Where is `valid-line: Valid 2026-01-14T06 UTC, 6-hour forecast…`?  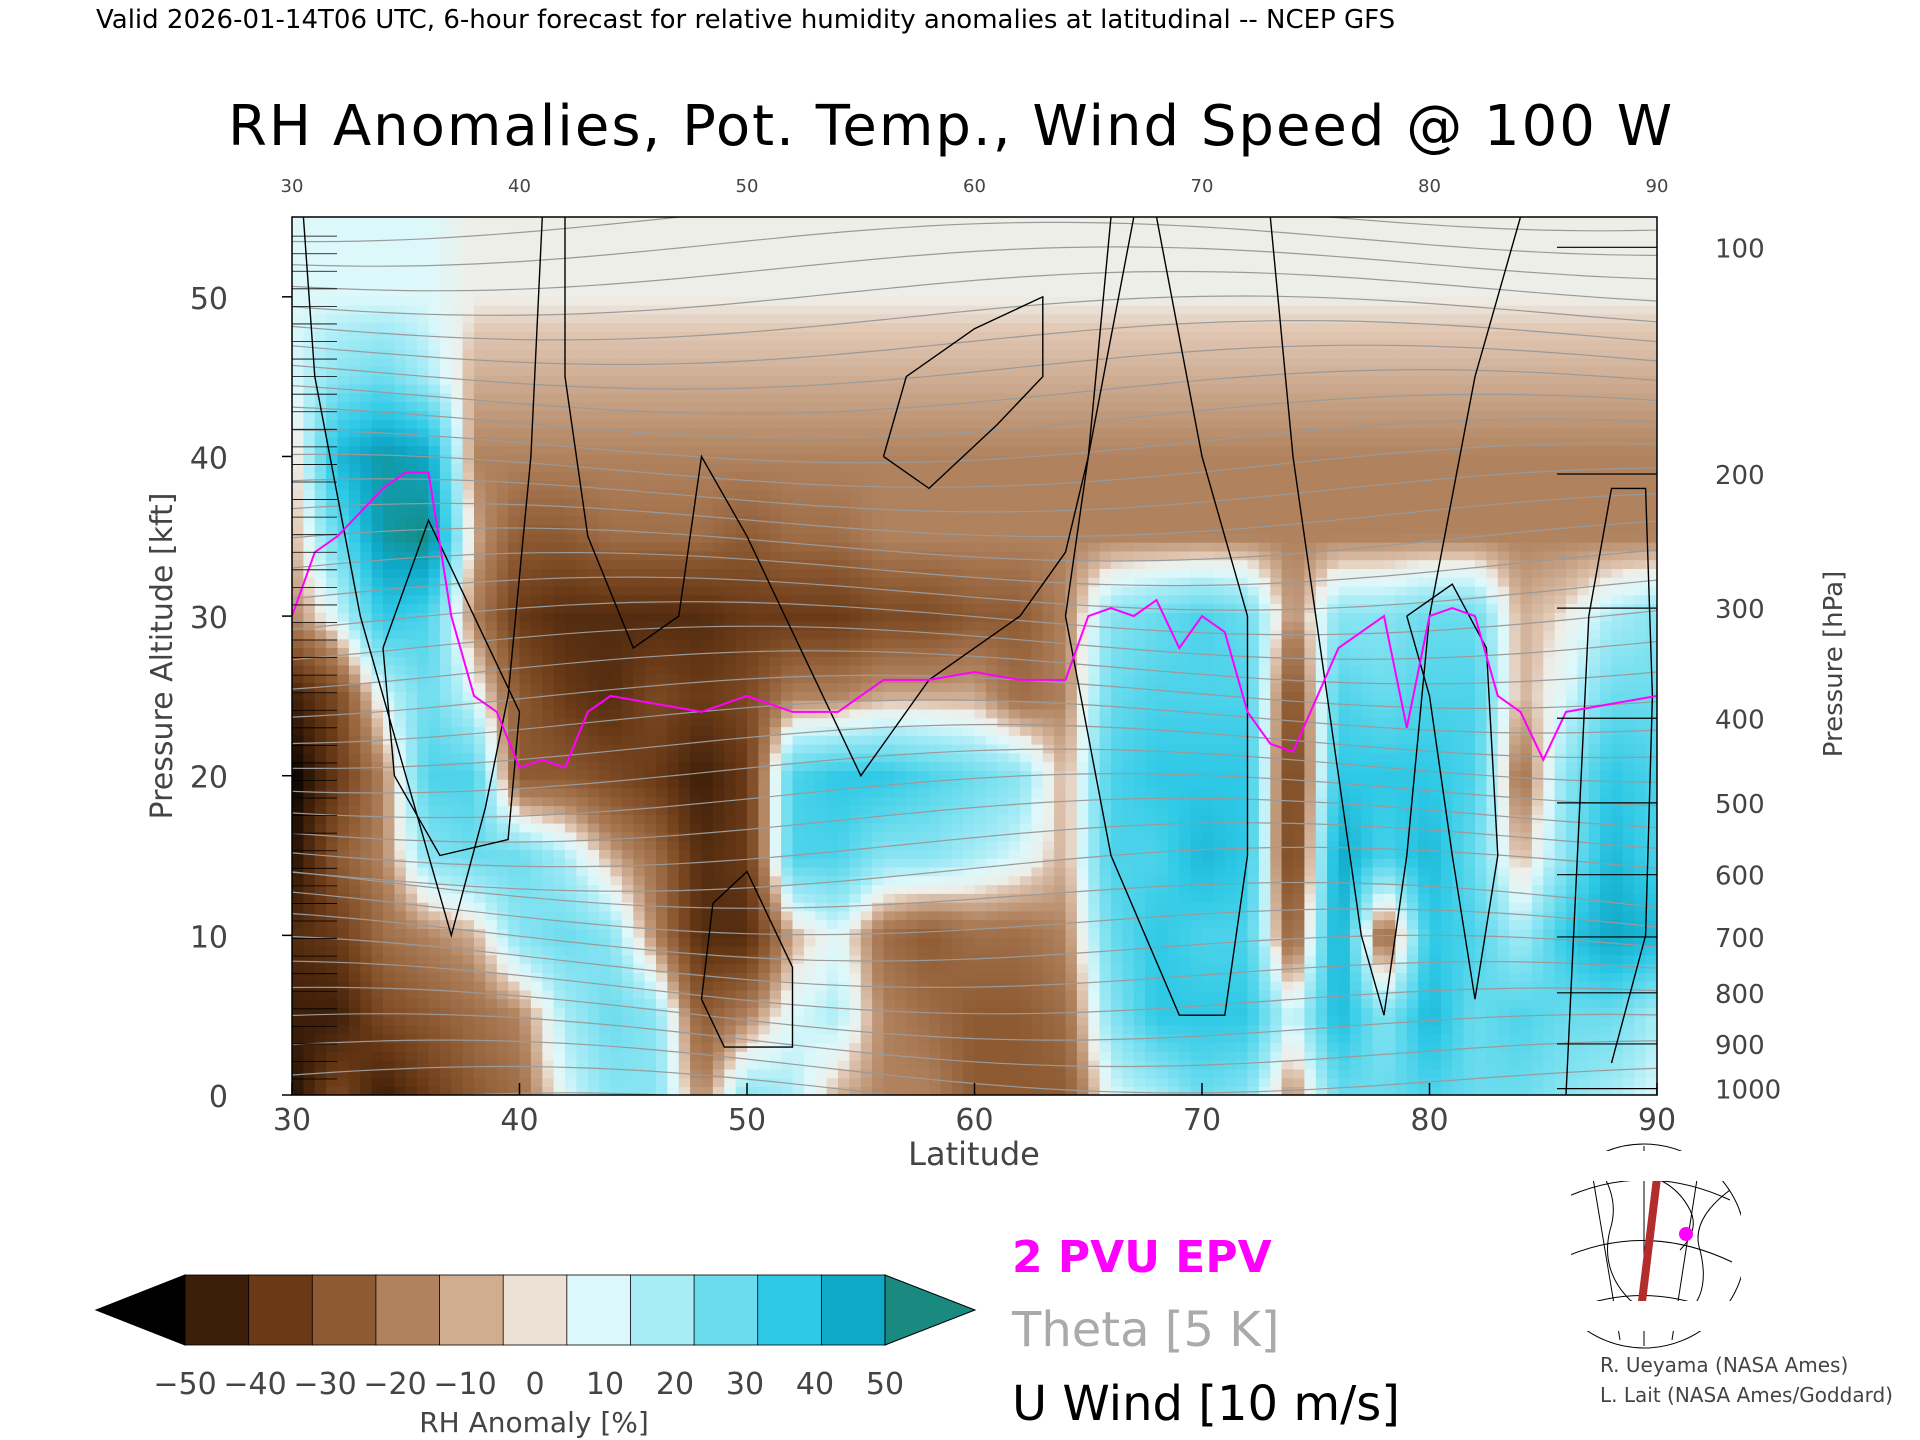
valid-line: Valid 2026-01-14T06 UTC, 6-hour forecast… is located at coordinates (745, 20).